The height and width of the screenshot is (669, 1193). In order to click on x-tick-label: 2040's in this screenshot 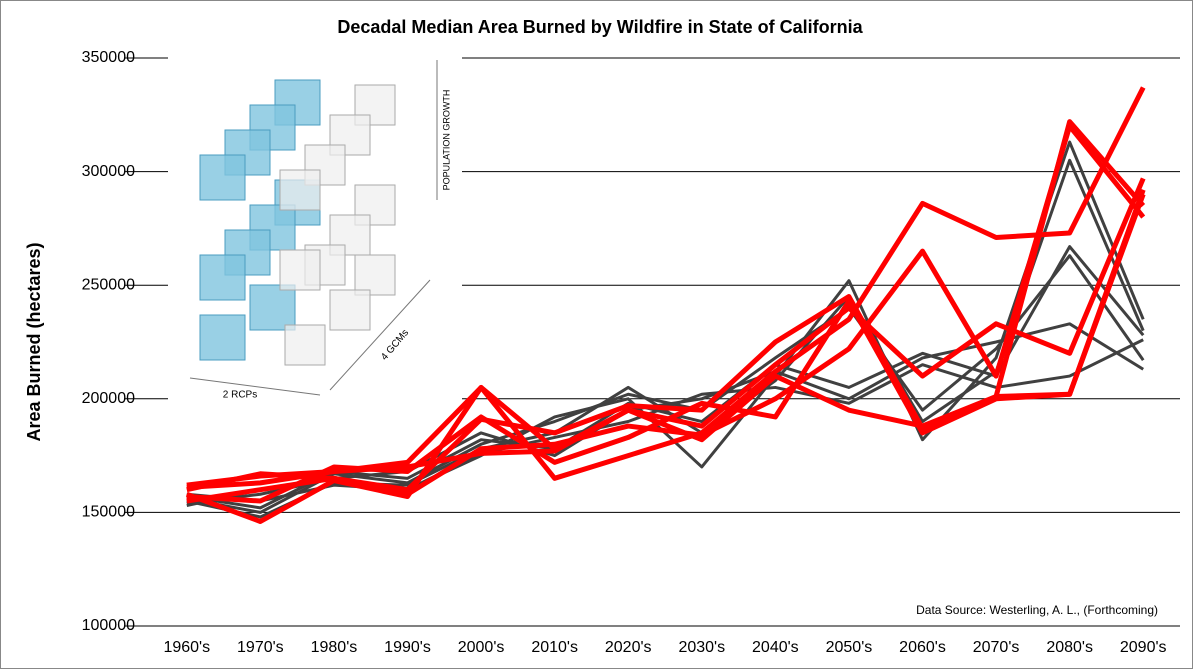, I will do `click(775, 647)`.